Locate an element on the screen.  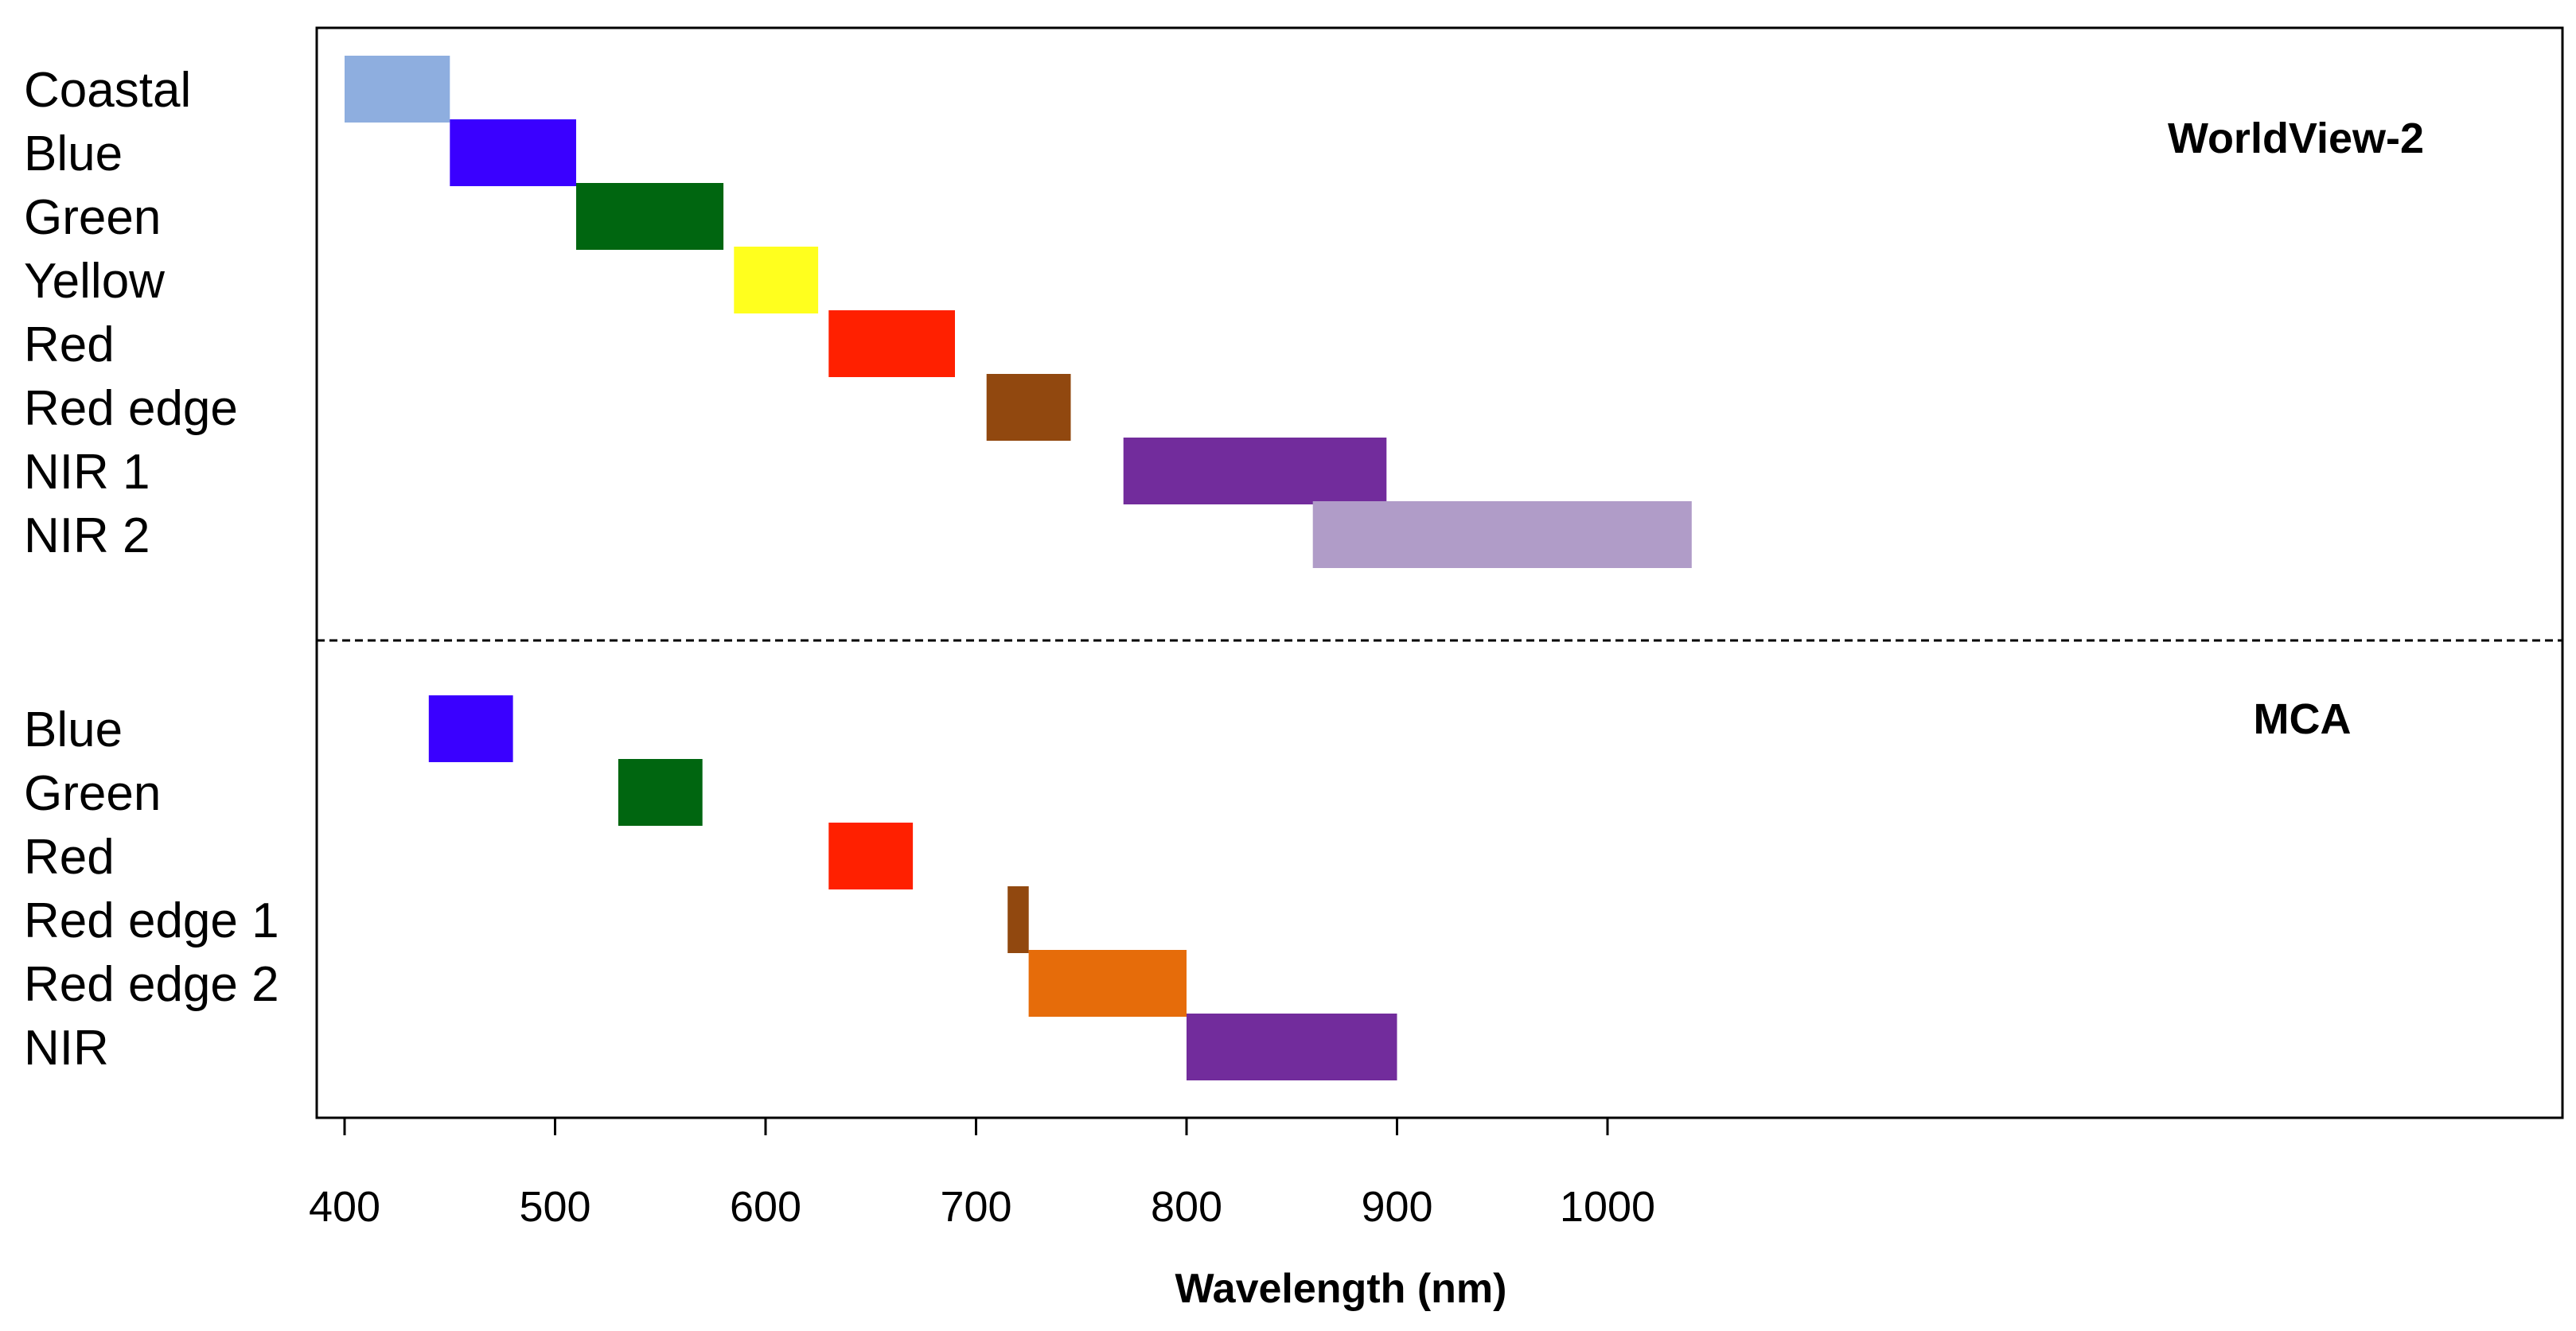
band-label-worldview-2-red: Red is located at coordinates (69, 344).